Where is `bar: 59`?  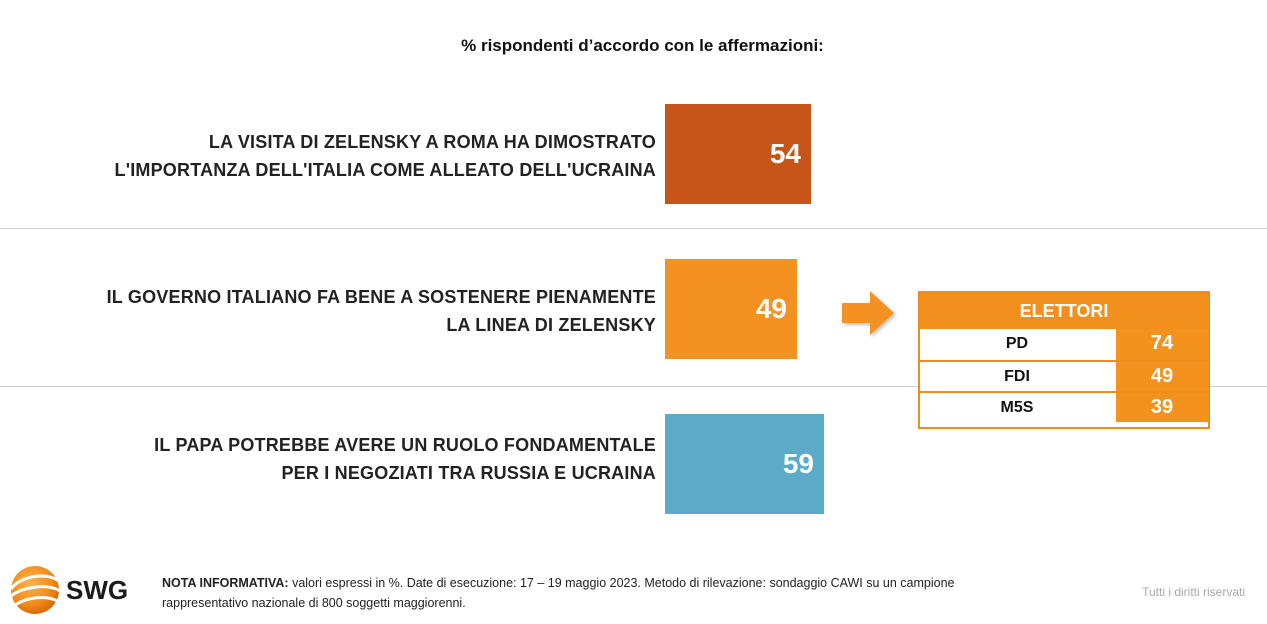
bar: 59 is located at coordinates (744, 464).